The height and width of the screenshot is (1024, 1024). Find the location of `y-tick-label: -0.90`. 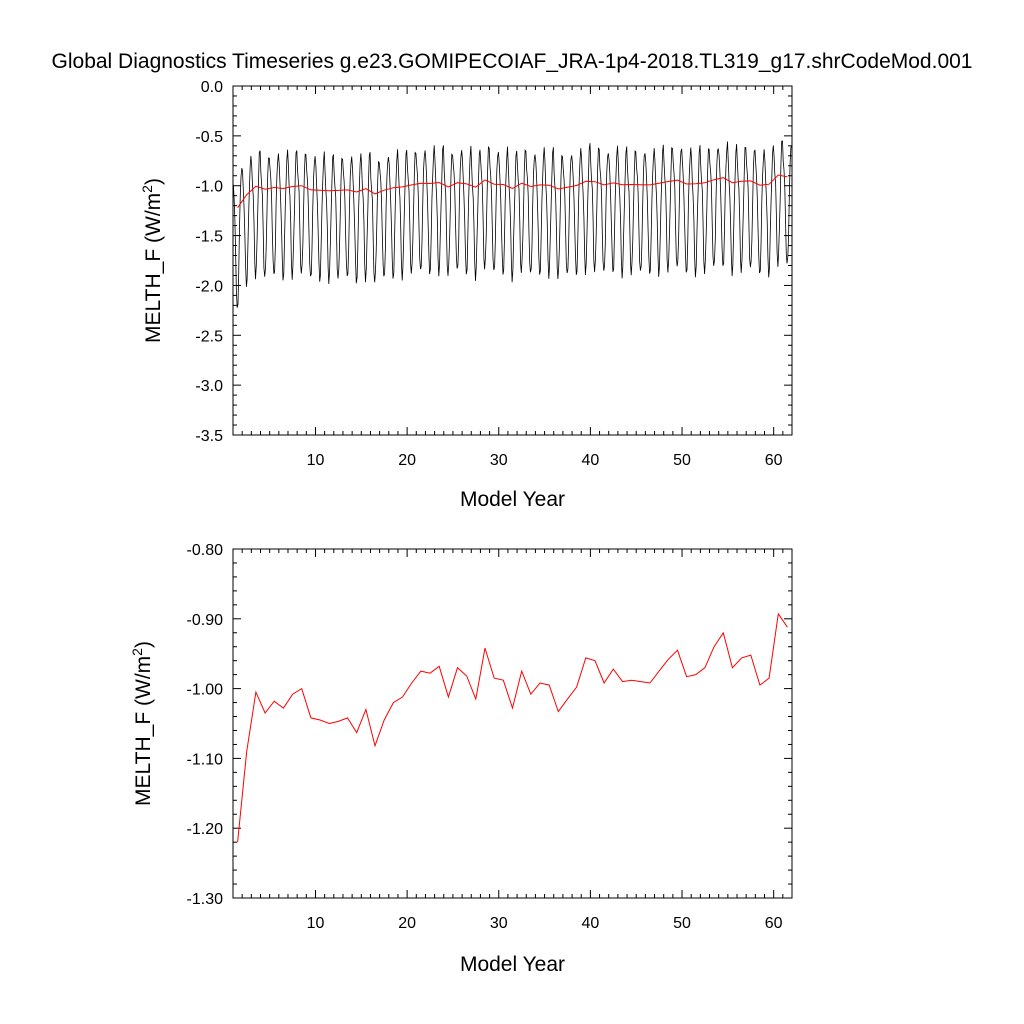

y-tick-label: -0.90 is located at coordinates (205, 620).